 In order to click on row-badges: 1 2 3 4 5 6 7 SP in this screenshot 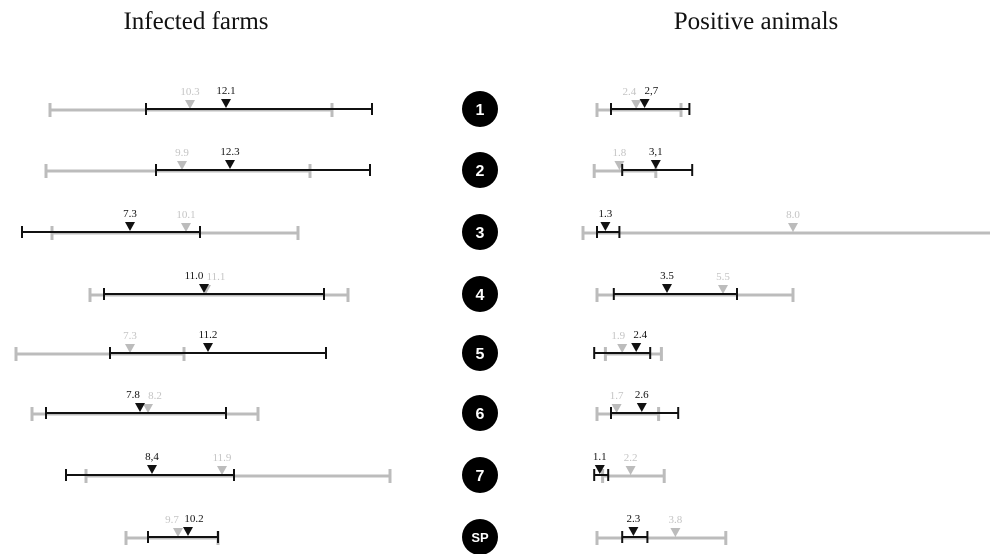, I will do `click(480, 322)`.